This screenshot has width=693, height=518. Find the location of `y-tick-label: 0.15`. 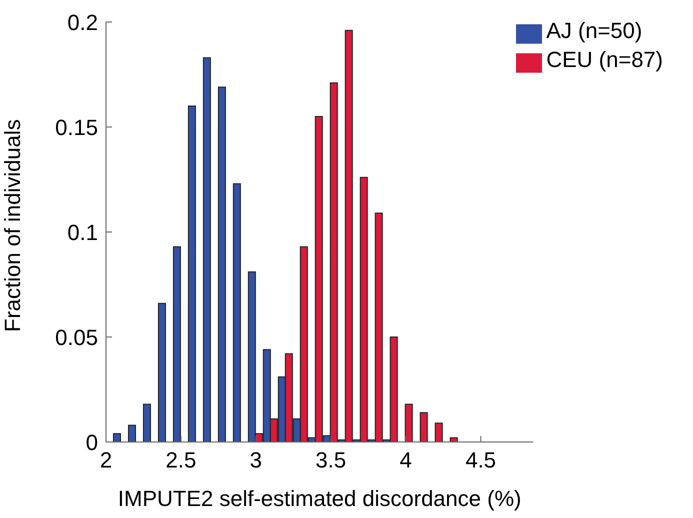

y-tick-label: 0.15 is located at coordinates (76, 127).